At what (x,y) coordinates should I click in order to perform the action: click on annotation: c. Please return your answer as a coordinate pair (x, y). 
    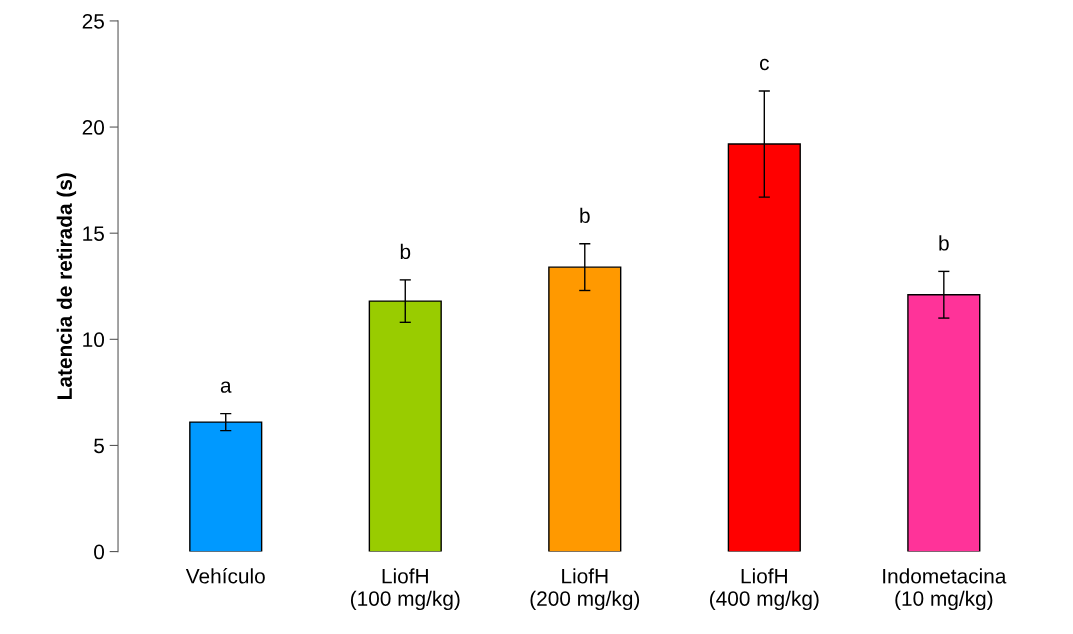
    Looking at the image, I should click on (764, 64).